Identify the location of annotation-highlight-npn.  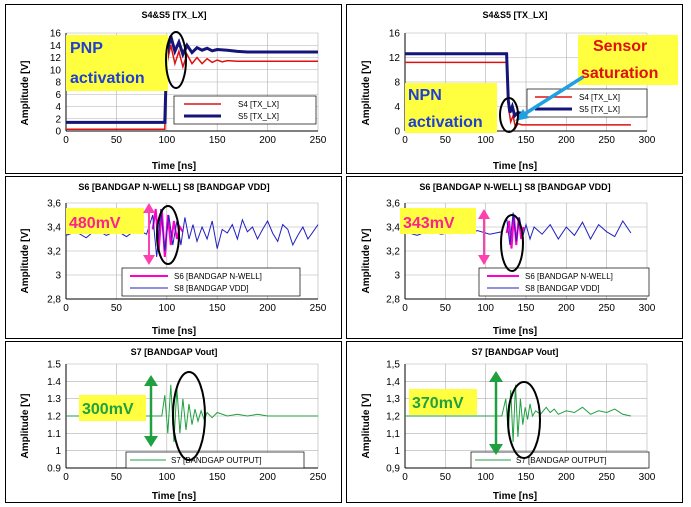
(451, 108).